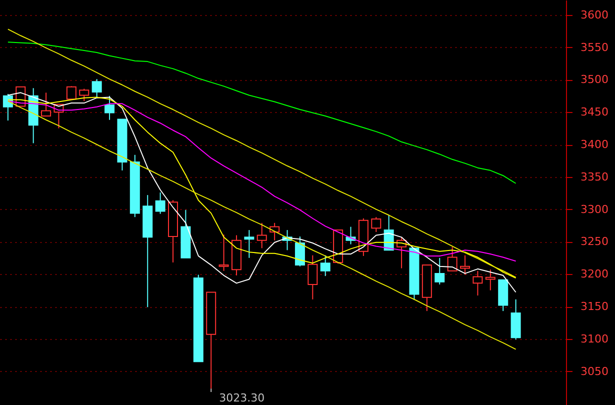 Image resolution: width=615 pixels, height=405 pixels. I want to click on y-tick-label: 3050, so click(594, 371).